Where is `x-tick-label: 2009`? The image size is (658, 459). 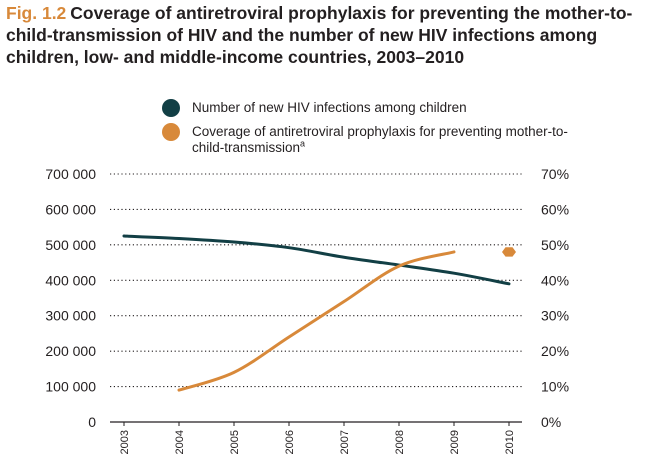 x-tick-label: 2009 is located at coordinates (455, 442).